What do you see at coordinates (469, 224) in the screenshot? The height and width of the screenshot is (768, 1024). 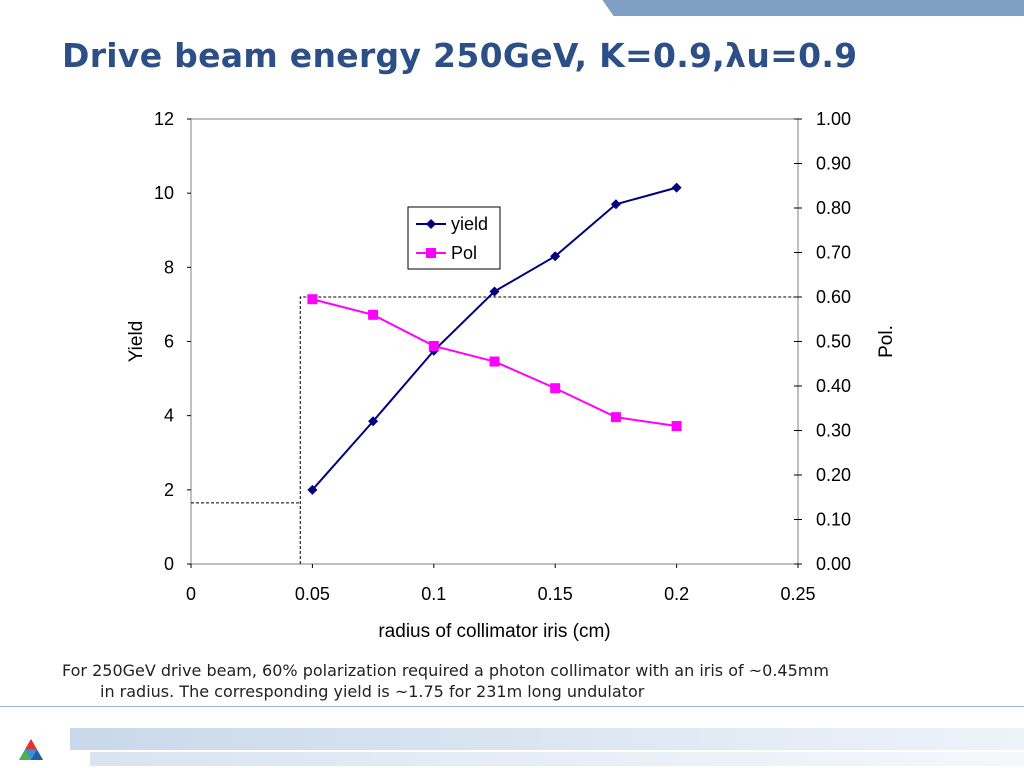 I see `legend-label-yield: yield` at bounding box center [469, 224].